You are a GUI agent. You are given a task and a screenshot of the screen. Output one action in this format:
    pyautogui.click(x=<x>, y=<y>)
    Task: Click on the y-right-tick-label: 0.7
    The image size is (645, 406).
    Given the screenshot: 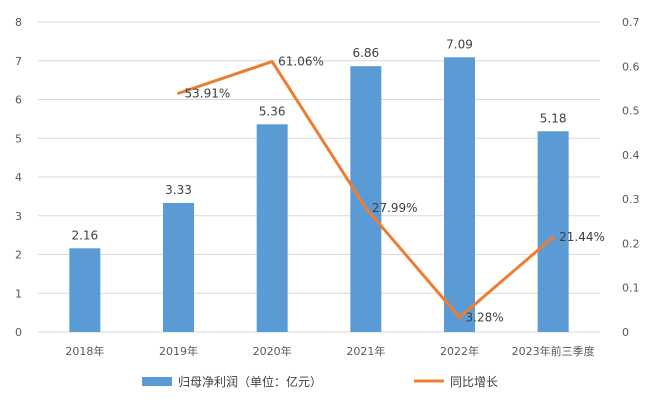 What is the action you would take?
    pyautogui.click(x=631, y=22)
    